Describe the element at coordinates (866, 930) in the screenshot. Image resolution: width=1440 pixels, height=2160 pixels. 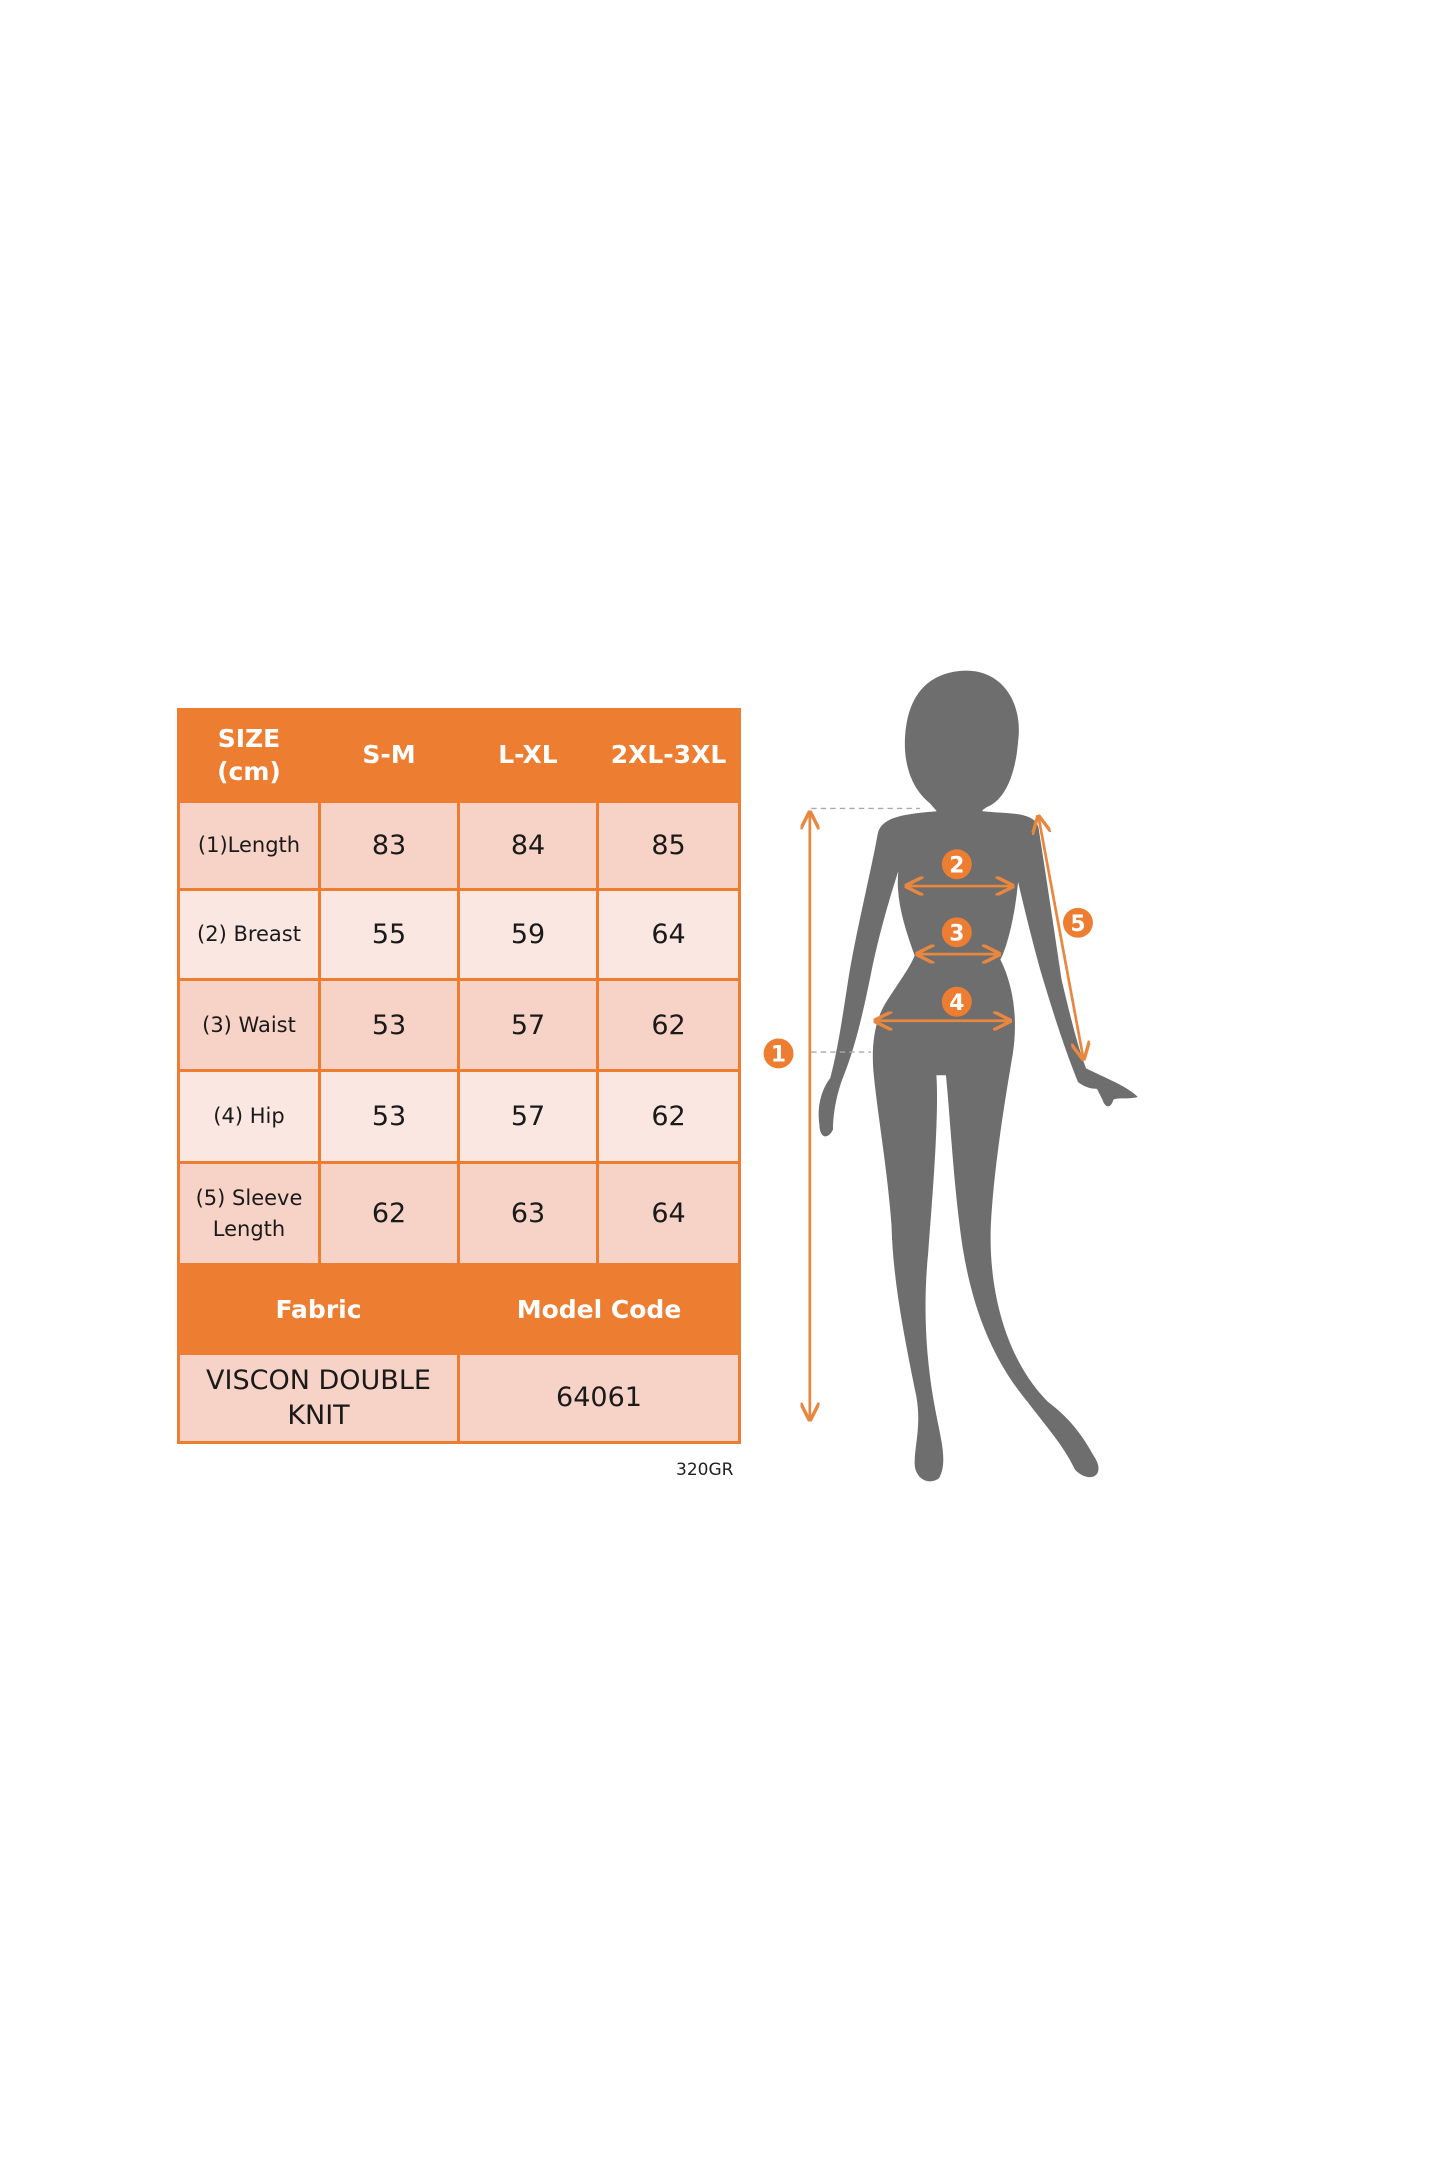
I see `length-guides` at that location.